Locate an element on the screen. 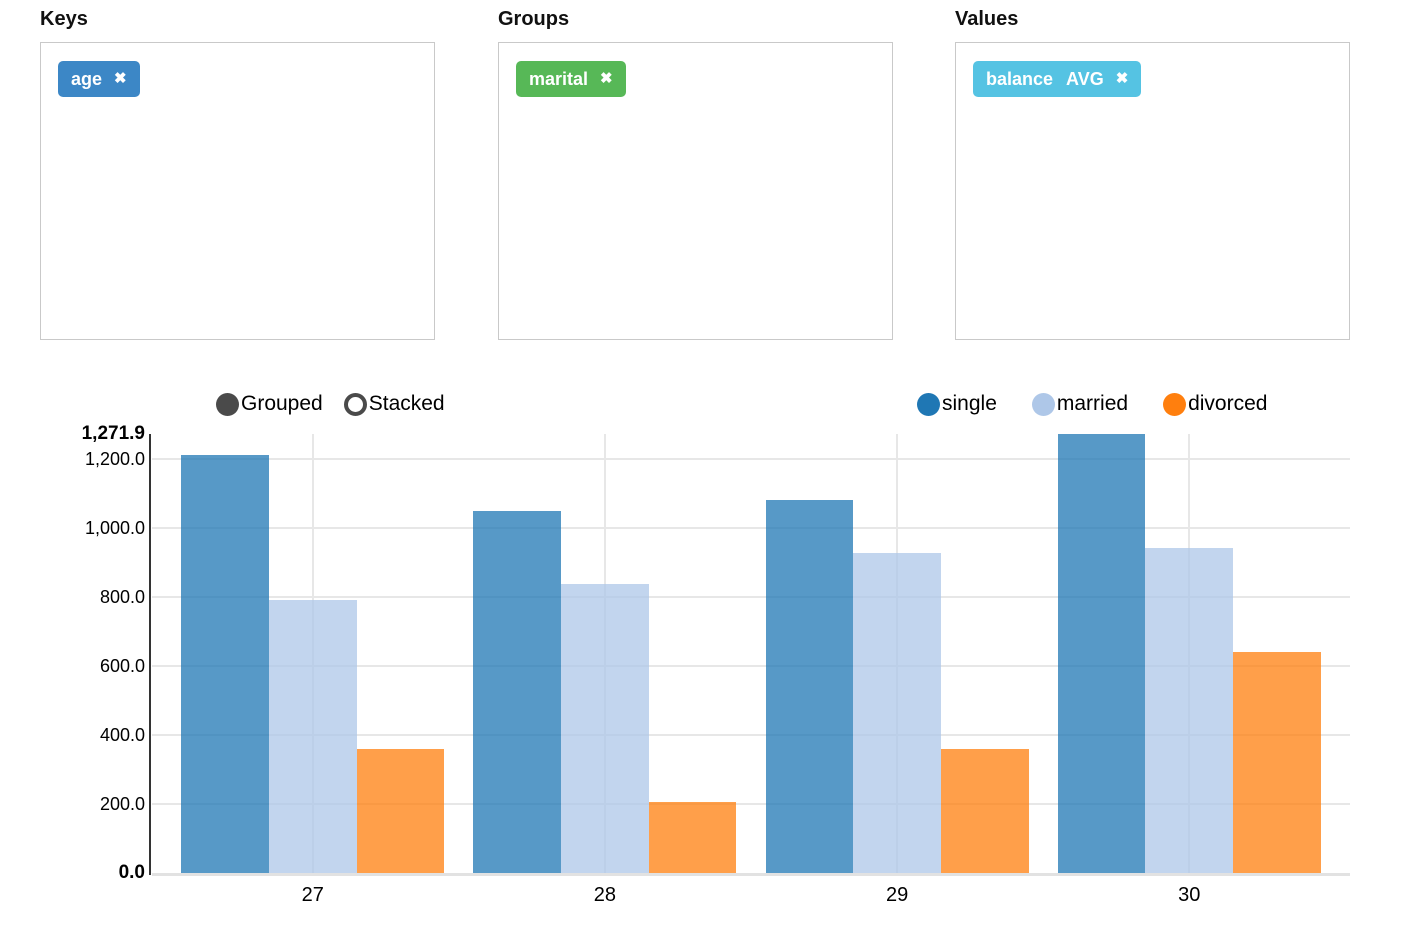 This screenshot has height=930, width=1408. group-tag-label: marital is located at coordinates (559, 79).